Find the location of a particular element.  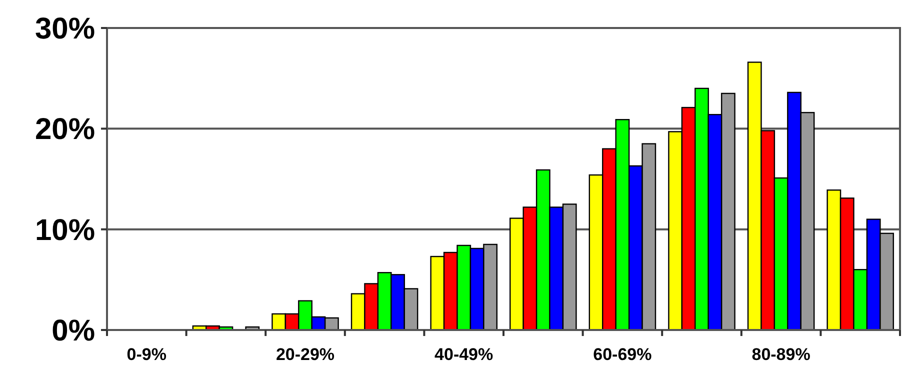

x-tick-label: 80-89% is located at coordinates (781, 354).